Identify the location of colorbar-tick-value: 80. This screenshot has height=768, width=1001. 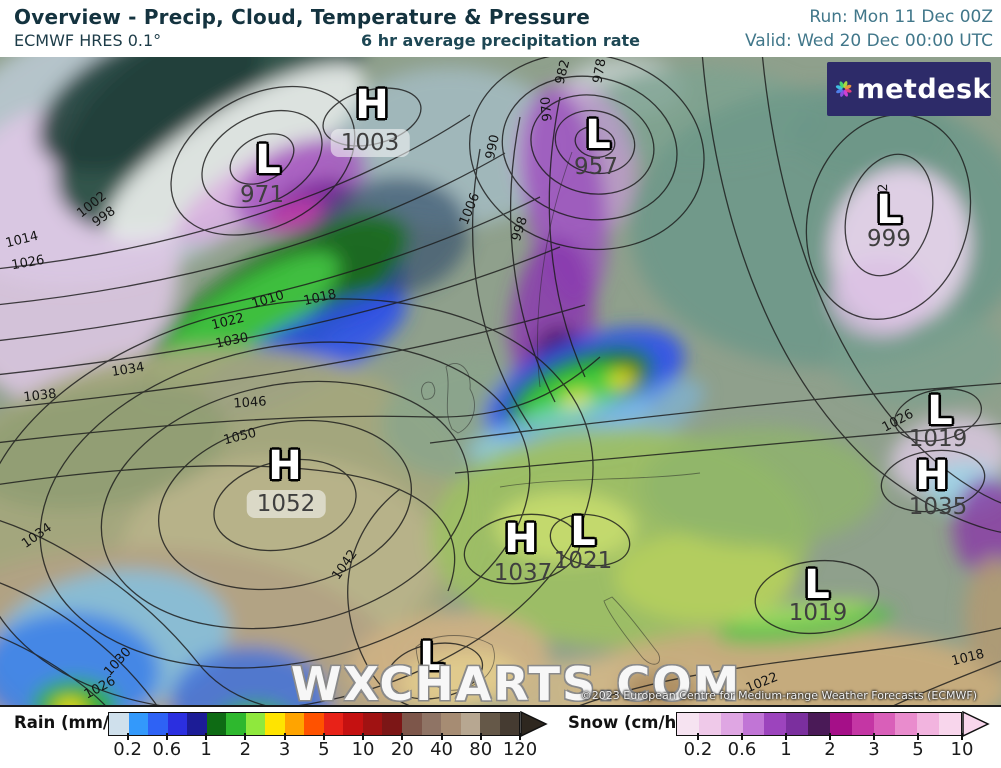
(481, 749).